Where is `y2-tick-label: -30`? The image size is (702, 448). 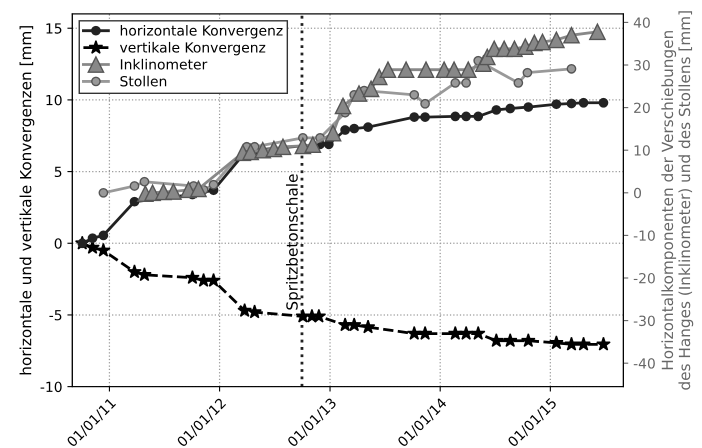 y2-tick-label: -30 is located at coordinates (644, 321).